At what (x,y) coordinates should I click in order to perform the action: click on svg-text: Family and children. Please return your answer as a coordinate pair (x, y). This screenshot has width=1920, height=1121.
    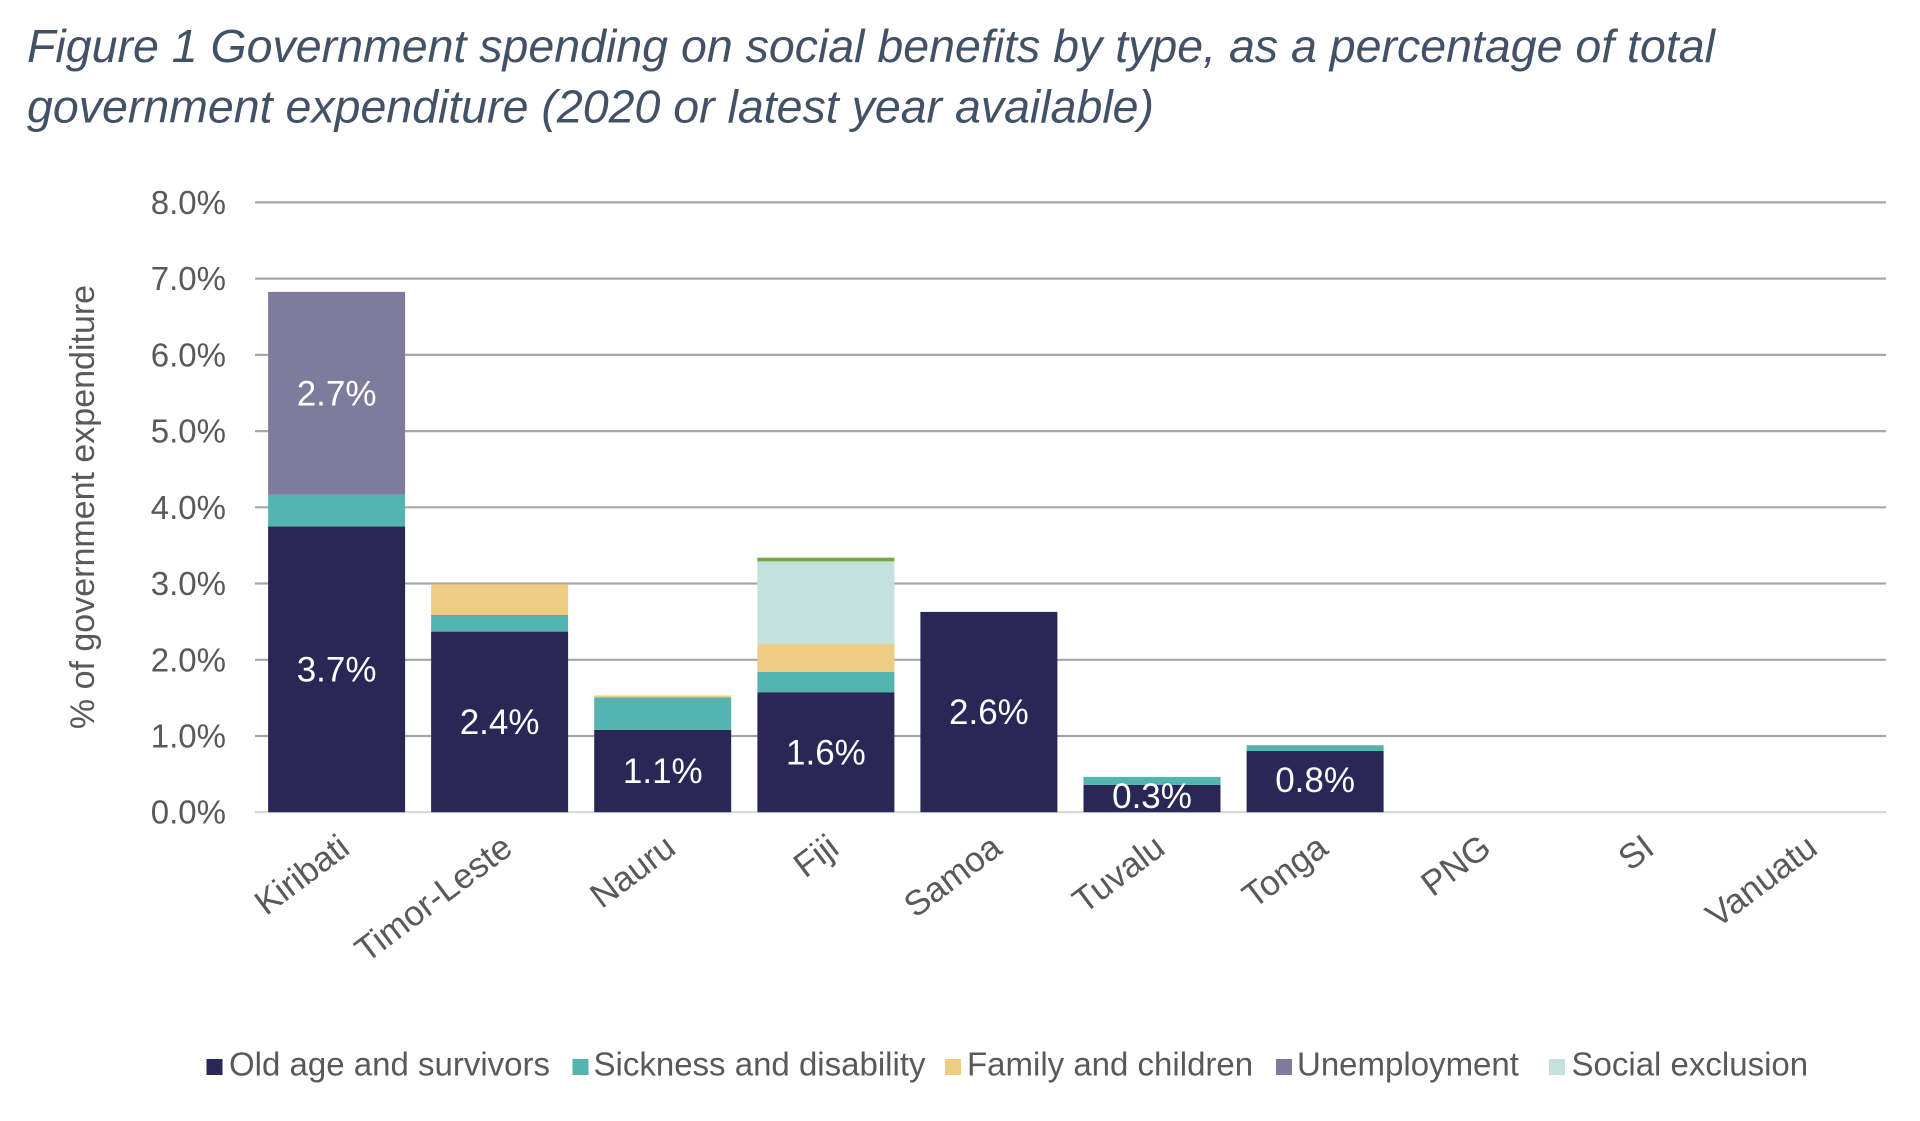
    Looking at the image, I should click on (1110, 1064).